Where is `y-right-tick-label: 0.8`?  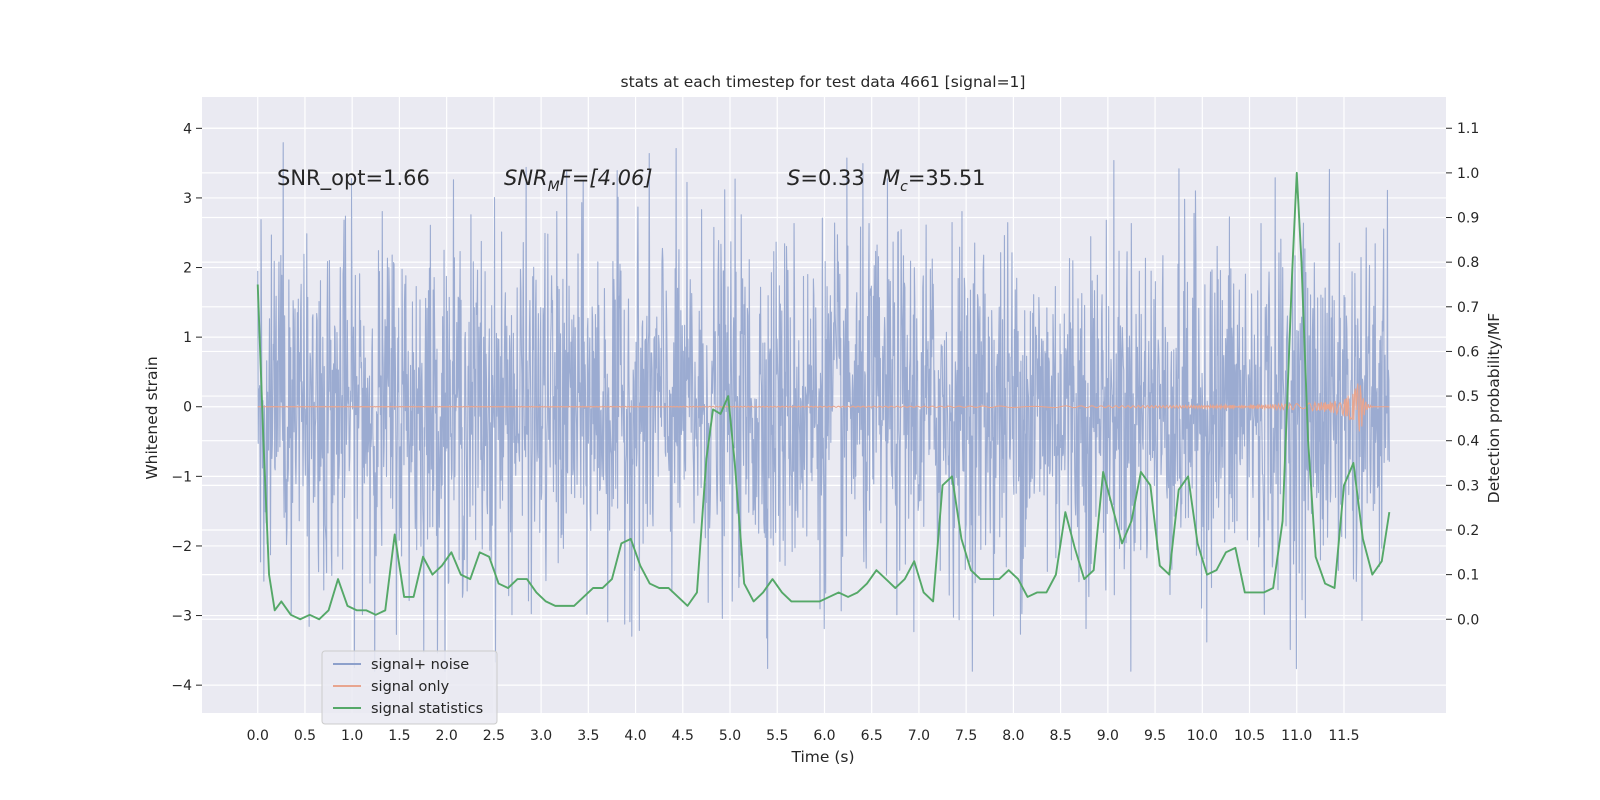 y-right-tick-label: 0.8 is located at coordinates (1468, 263).